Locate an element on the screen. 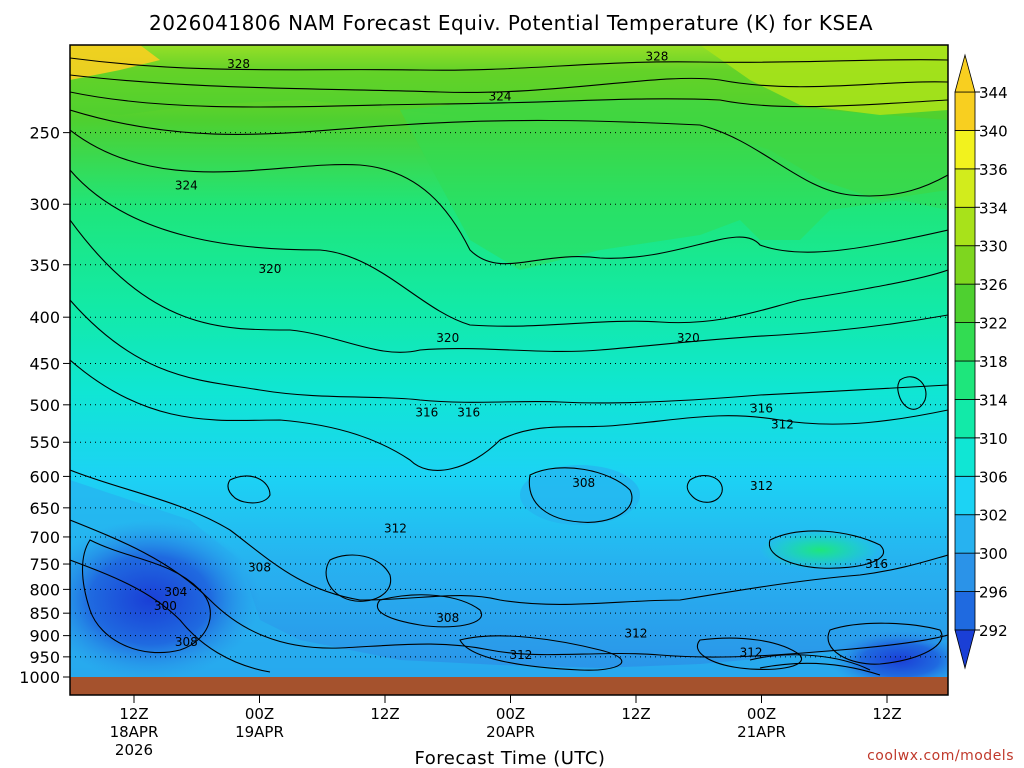  x-axis-label: Forecast Time (UTC) is located at coordinates (510, 758).